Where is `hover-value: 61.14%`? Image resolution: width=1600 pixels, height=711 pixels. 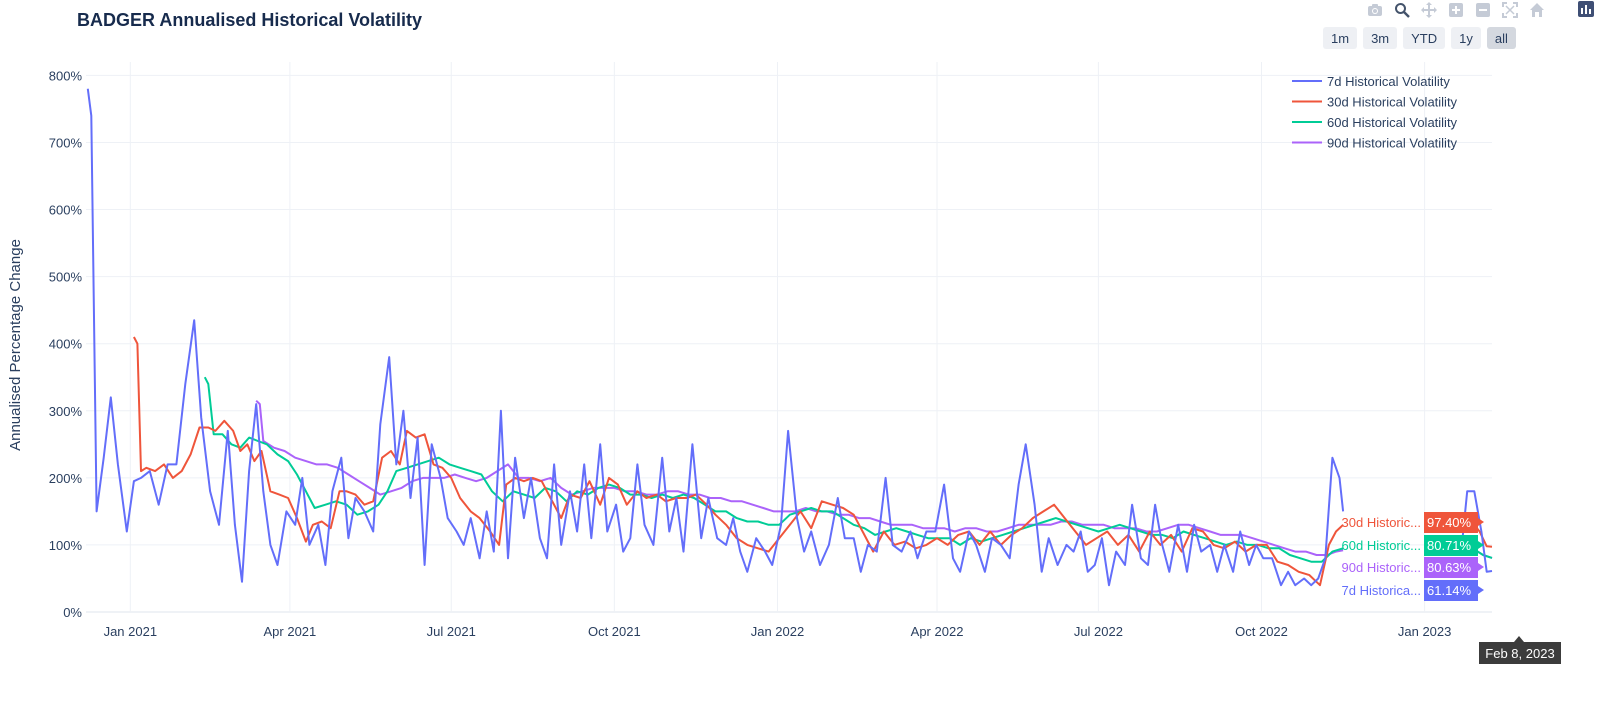 hover-value: 61.14% is located at coordinates (1449, 590).